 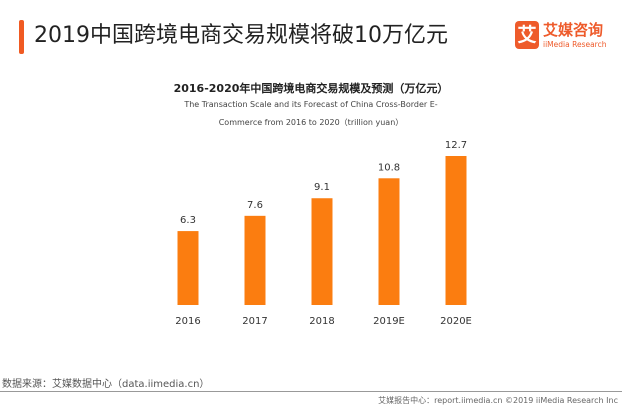 What do you see at coordinates (456, 145) in the screenshot?
I see `data-label-2020E: 12.7` at bounding box center [456, 145].